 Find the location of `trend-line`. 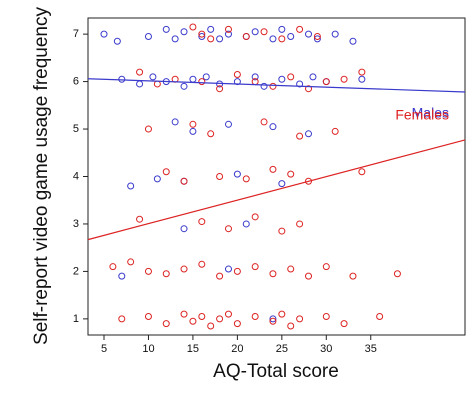

trend-line is located at coordinates (276, 85).